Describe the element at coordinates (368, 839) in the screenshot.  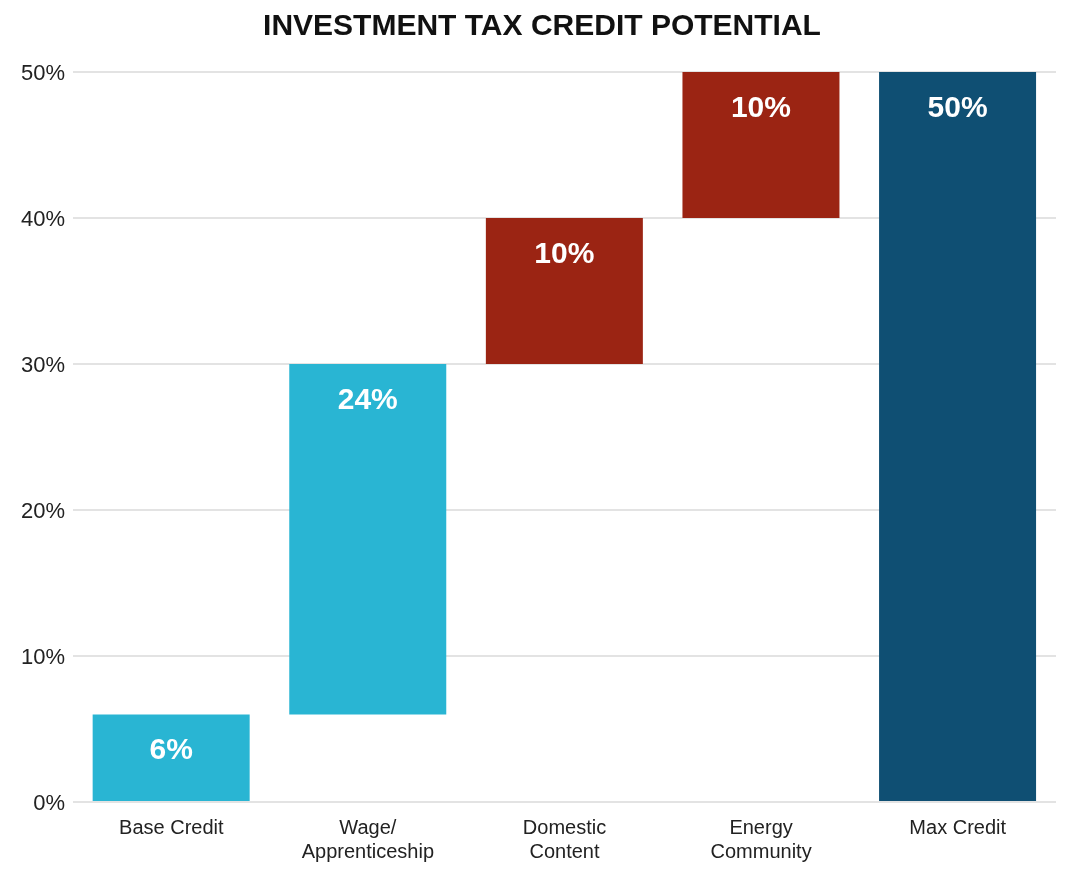
I see `x-tick-label: Wage/ Apprenticeship` at that location.